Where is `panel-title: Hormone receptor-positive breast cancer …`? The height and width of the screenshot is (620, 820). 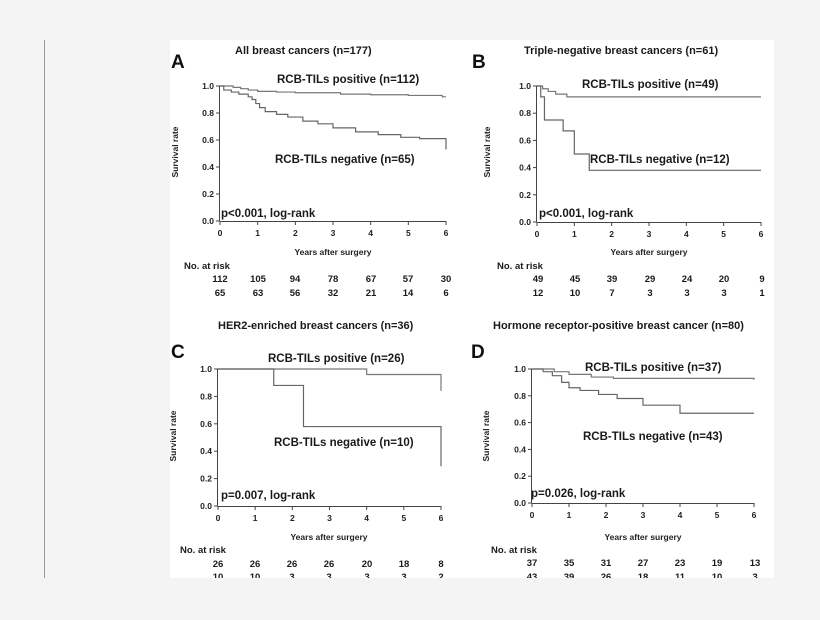 panel-title: Hormone receptor-positive breast cancer … is located at coordinates (618, 326).